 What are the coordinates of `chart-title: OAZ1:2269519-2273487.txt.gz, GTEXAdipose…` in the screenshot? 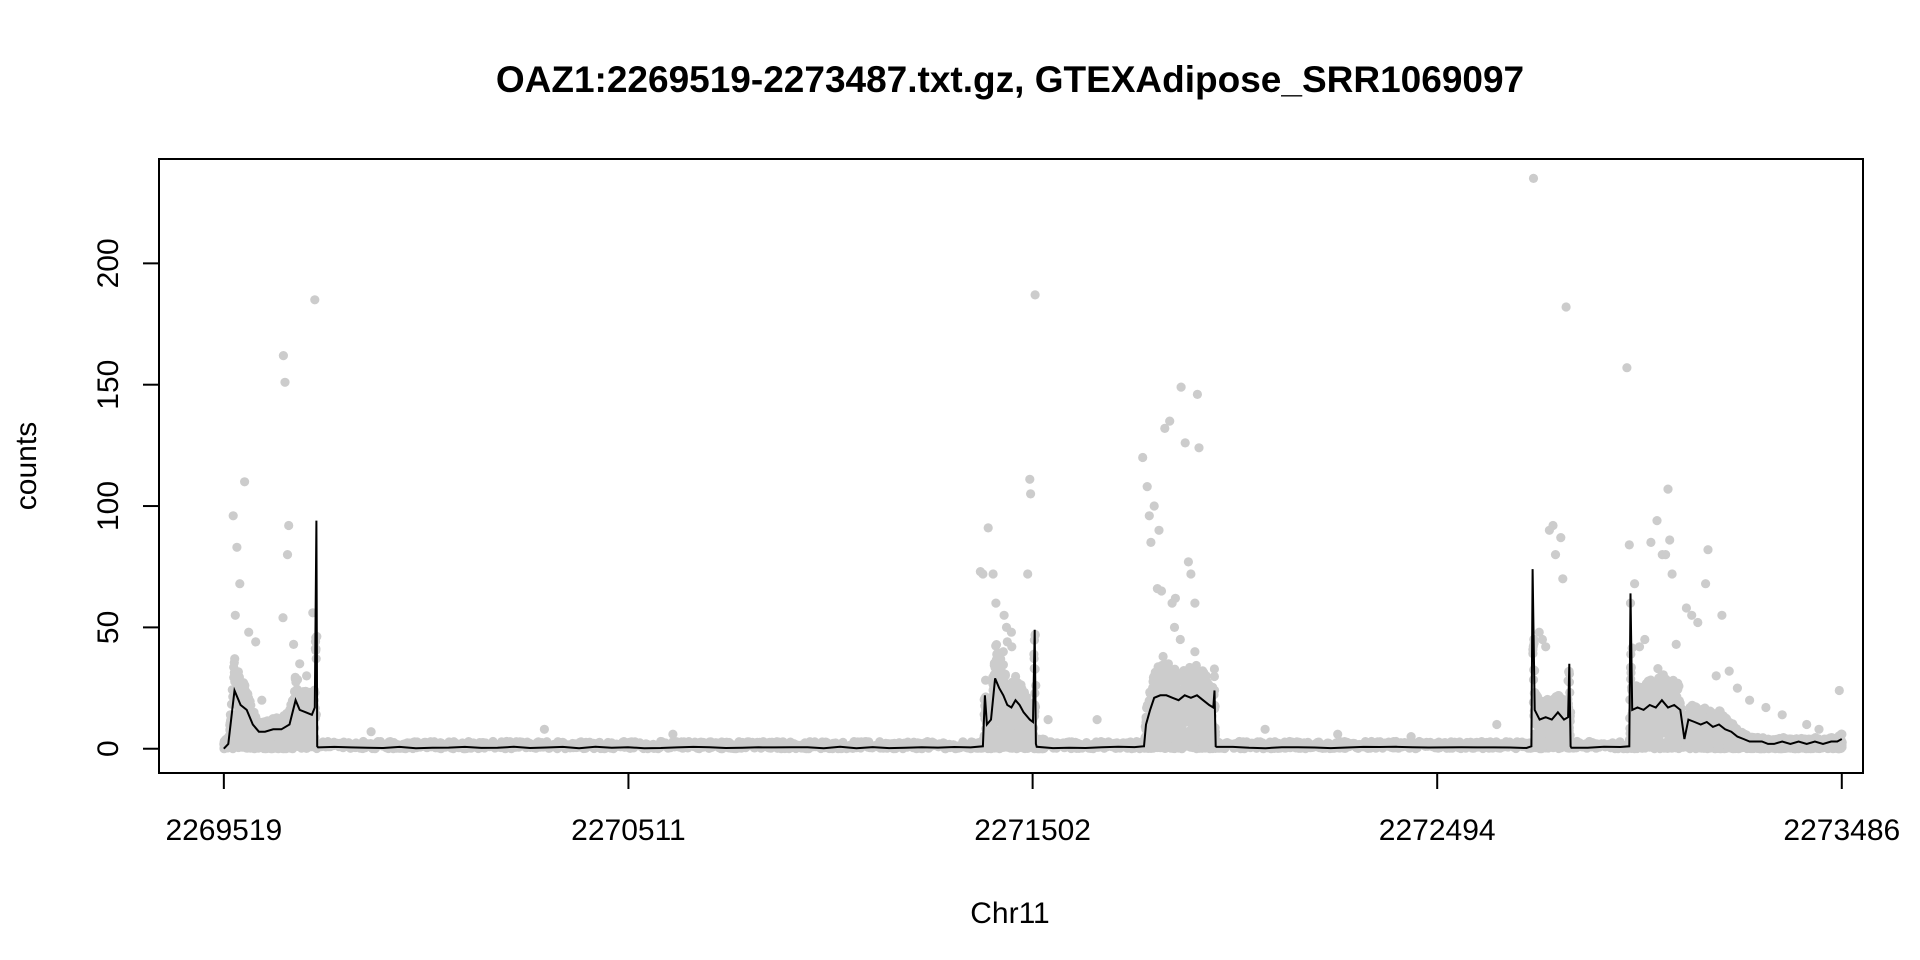 It's located at (1010, 79).